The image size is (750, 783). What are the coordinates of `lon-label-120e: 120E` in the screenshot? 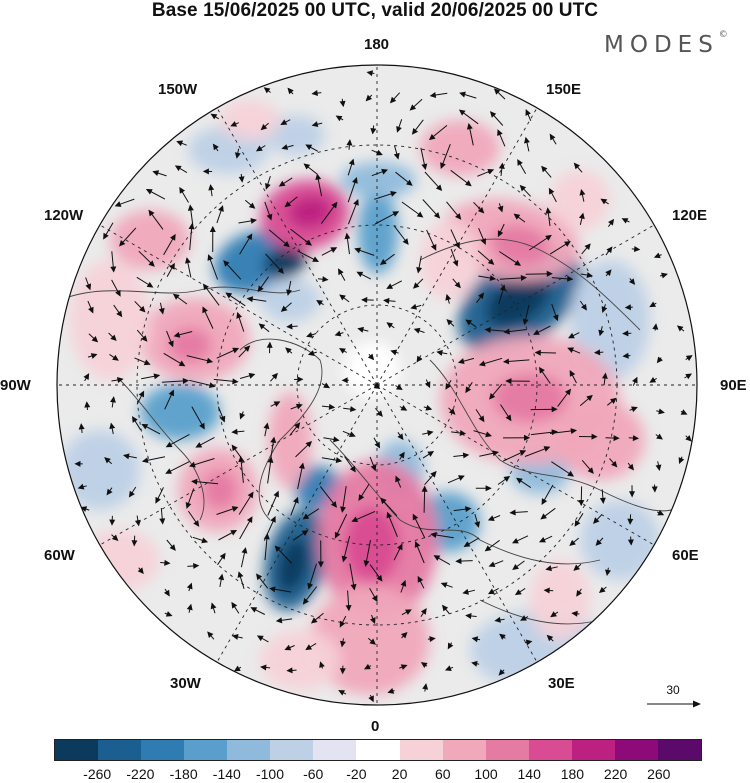 It's located at (690, 215).